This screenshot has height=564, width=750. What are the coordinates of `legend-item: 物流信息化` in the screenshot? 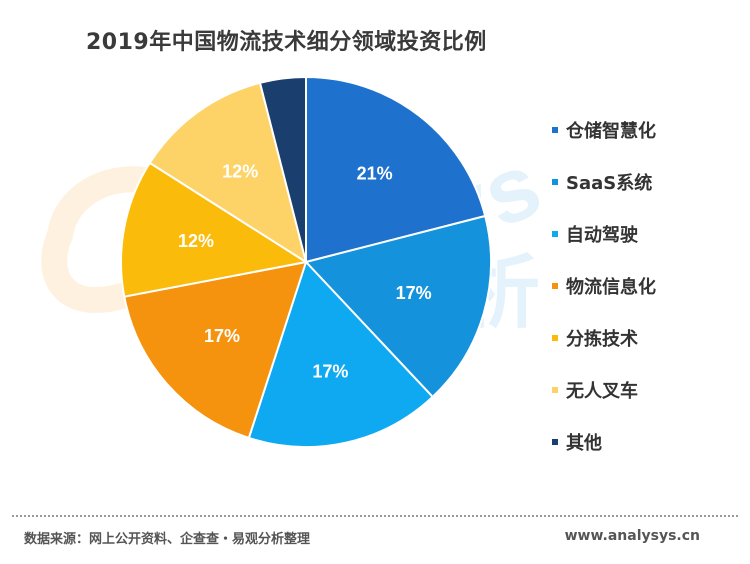 It's located at (604, 286).